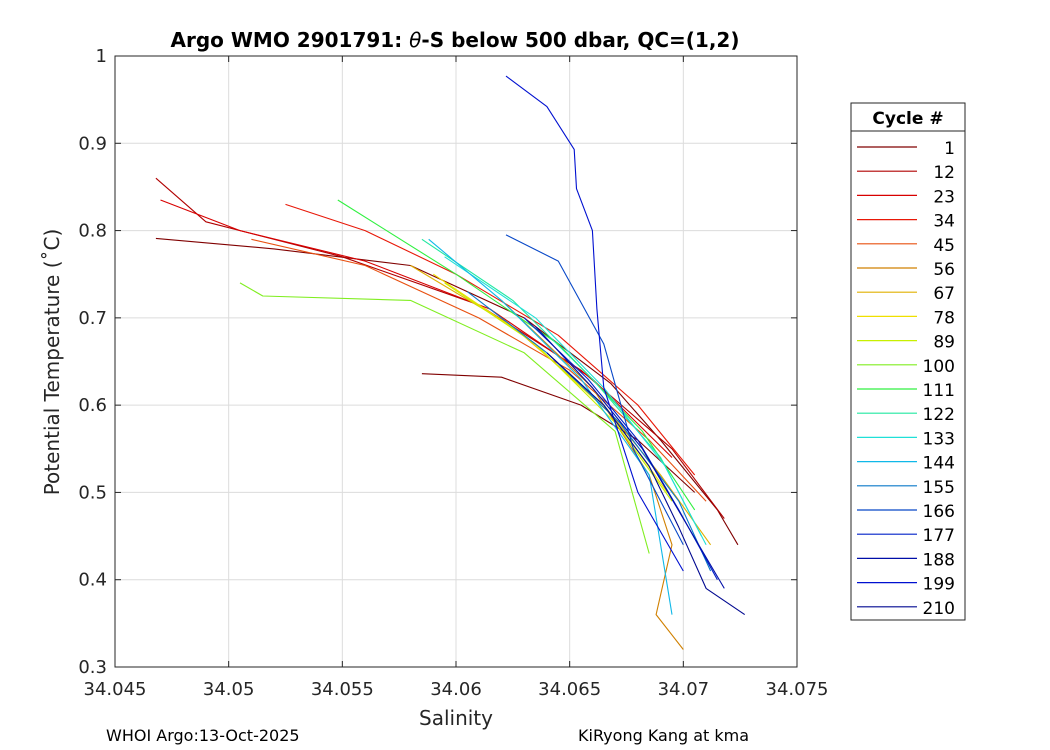 The width and height of the screenshot is (1050, 750). What do you see at coordinates (939, 609) in the screenshot?
I see `legend-label-210: 210` at bounding box center [939, 609].